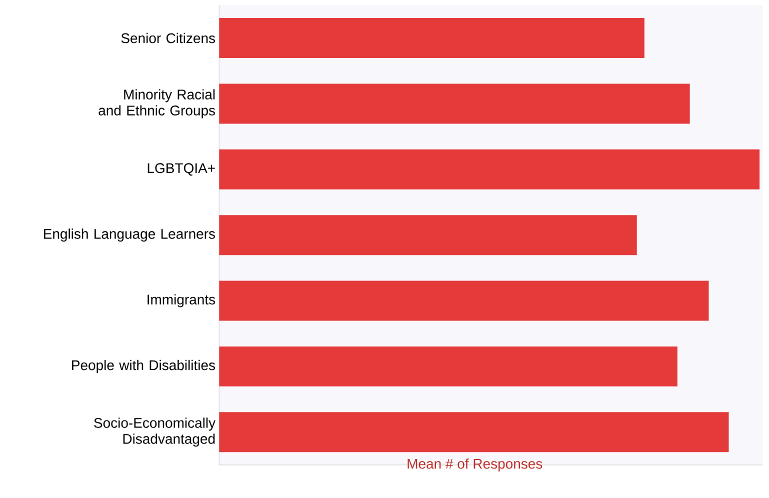  What do you see at coordinates (157, 103) in the screenshot?
I see `y-tick-label: Minority Racial and Ethnic Groups` at bounding box center [157, 103].